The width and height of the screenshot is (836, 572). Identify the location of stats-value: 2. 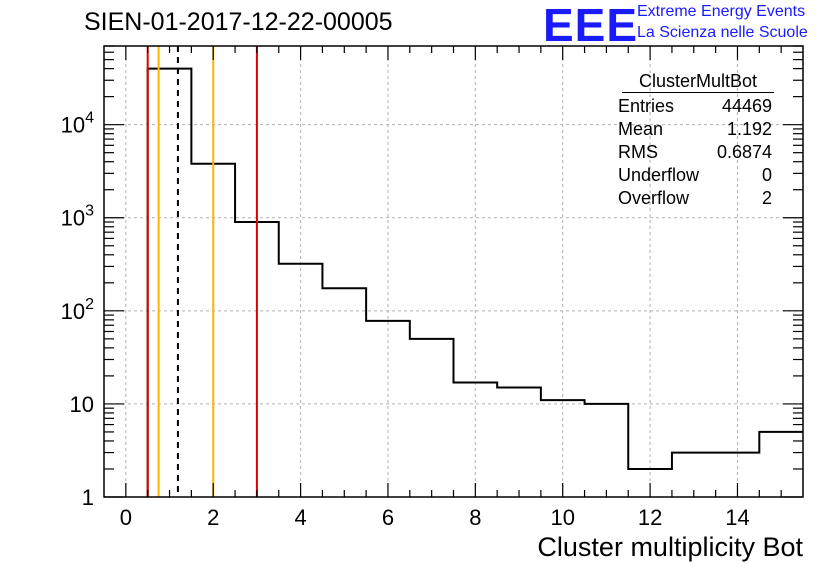
(766, 198).